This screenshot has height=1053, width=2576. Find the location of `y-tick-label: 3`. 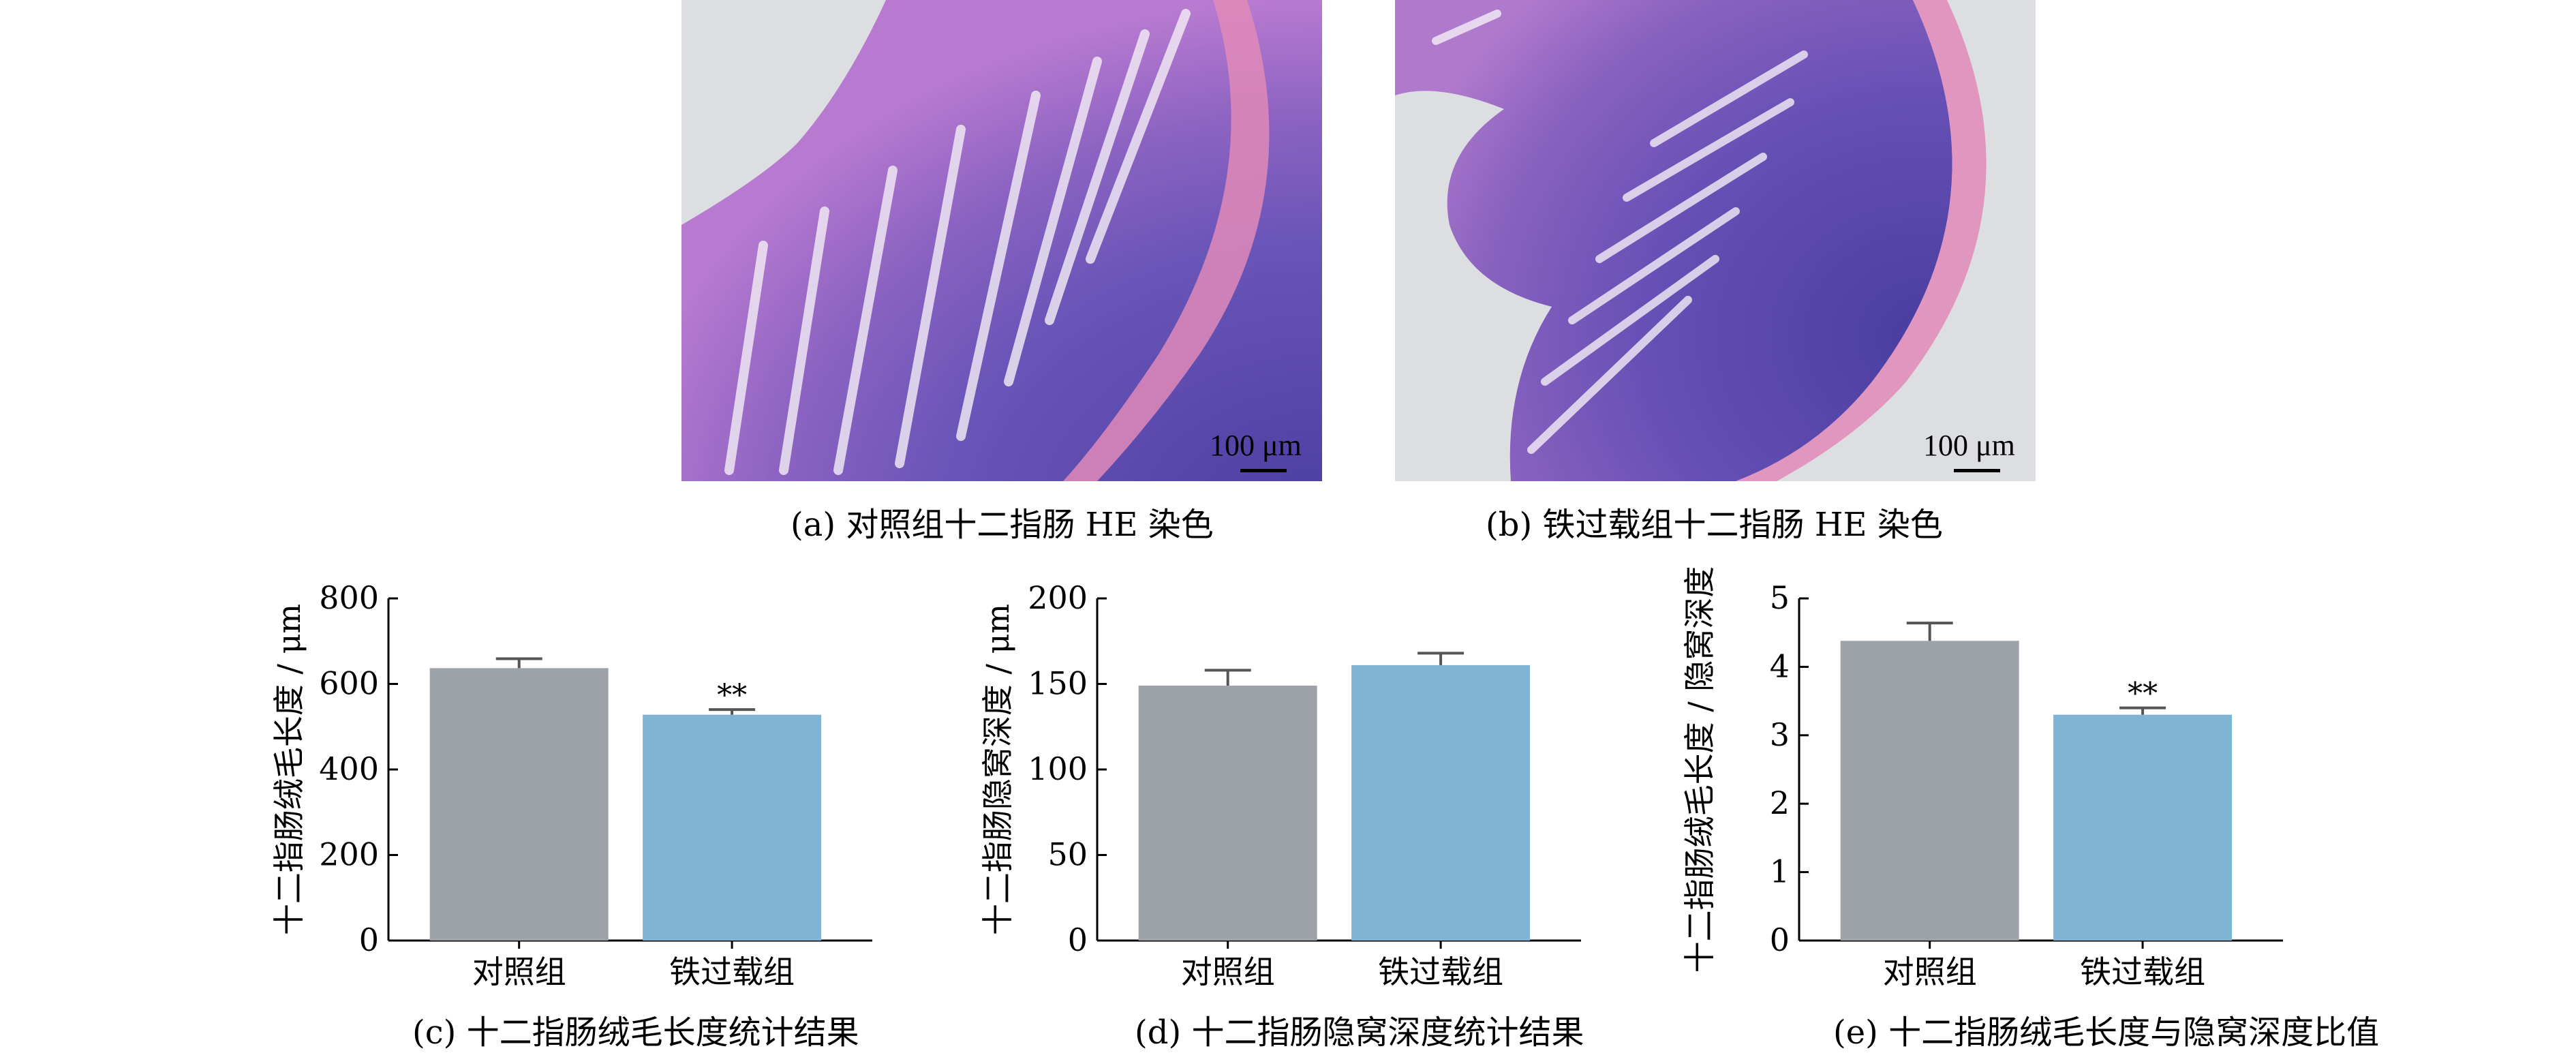

y-tick-label: 3 is located at coordinates (1780, 734).